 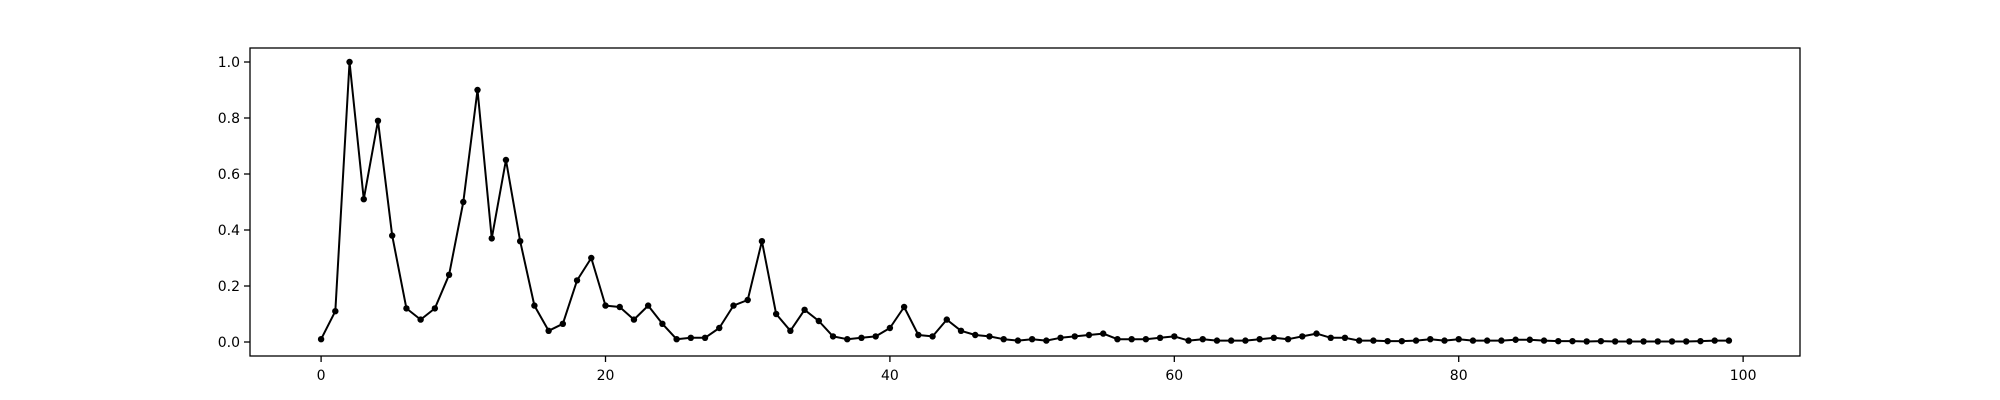 I want to click on x-tick-label: 40, so click(x=890, y=376).